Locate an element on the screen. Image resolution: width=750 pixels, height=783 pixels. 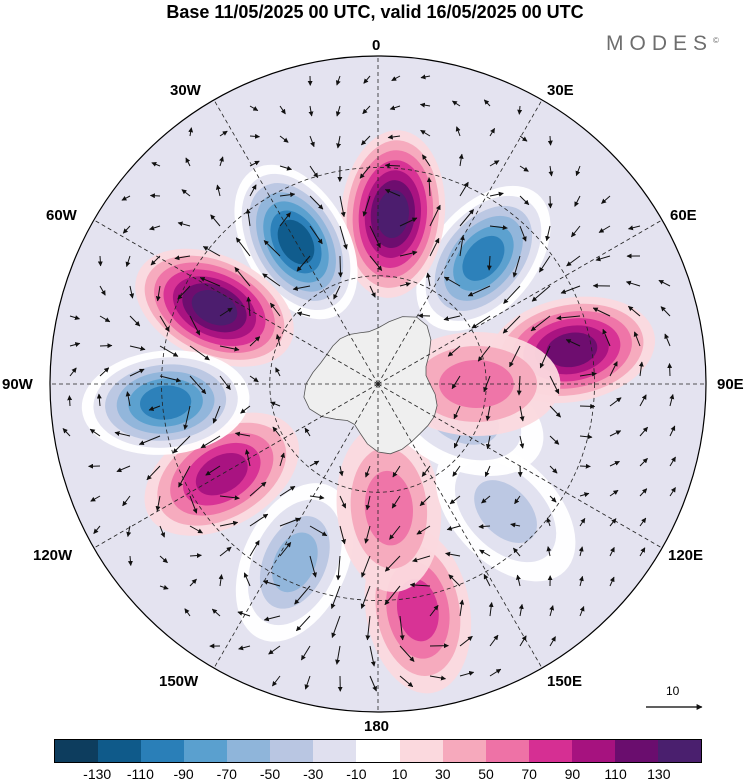
lon-label-150w: 150W is located at coordinates (179, 681).